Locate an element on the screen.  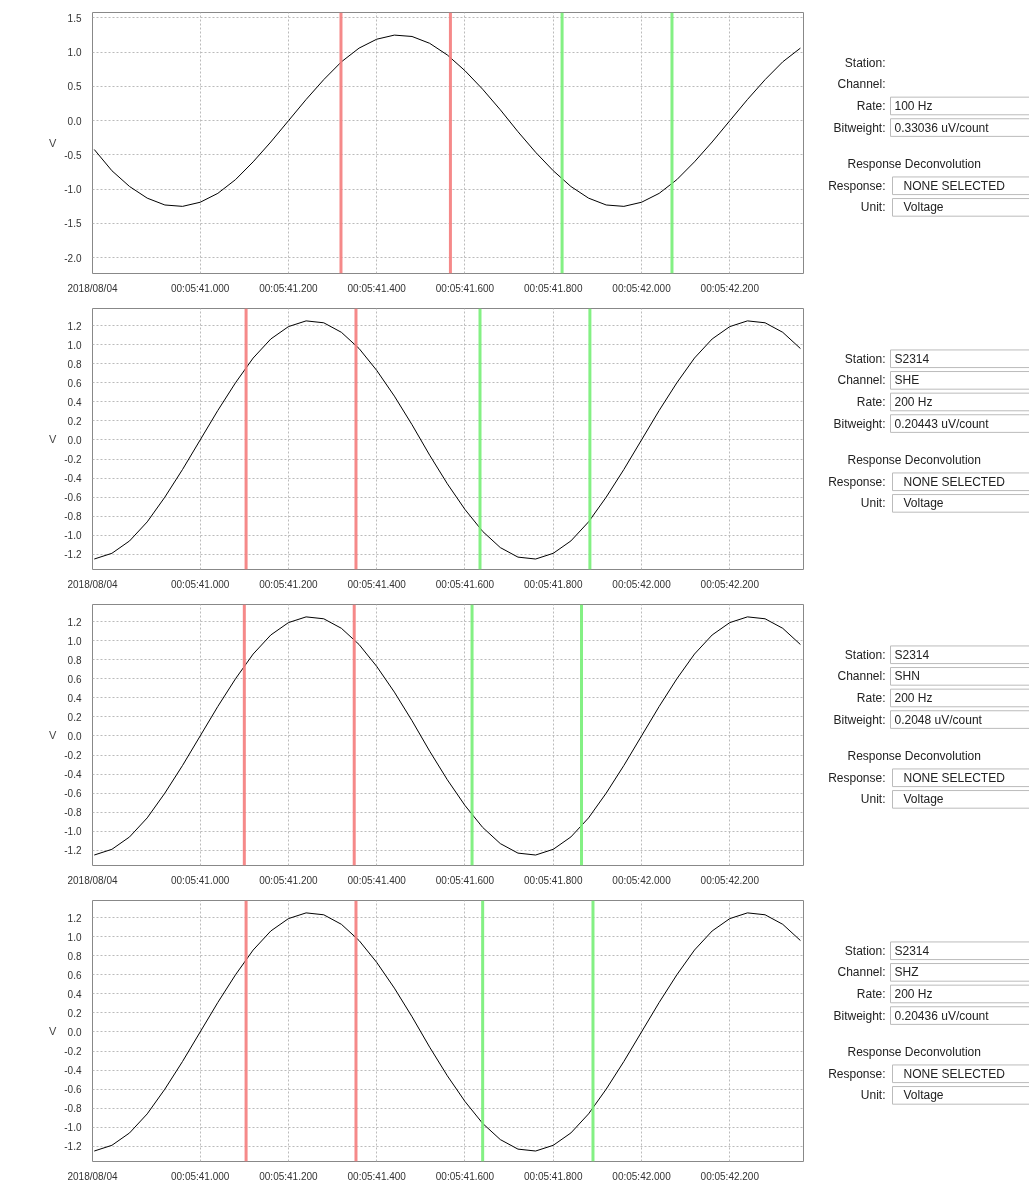
text: Channel: SHN is located at coordinates (878, 676).